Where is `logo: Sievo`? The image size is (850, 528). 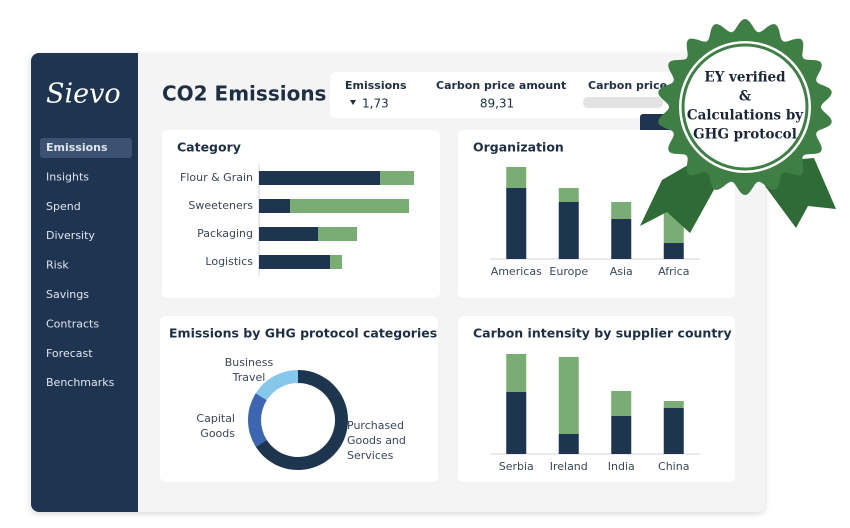 logo: Sievo is located at coordinates (83, 94).